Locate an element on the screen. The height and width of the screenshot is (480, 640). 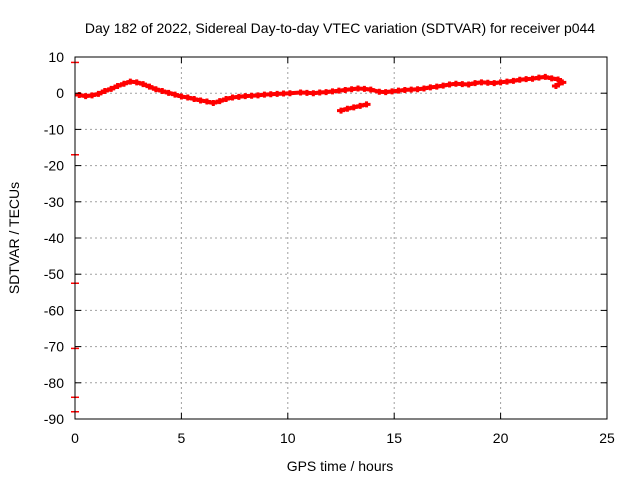
y-tick-label: -30 is located at coordinates (54, 202).